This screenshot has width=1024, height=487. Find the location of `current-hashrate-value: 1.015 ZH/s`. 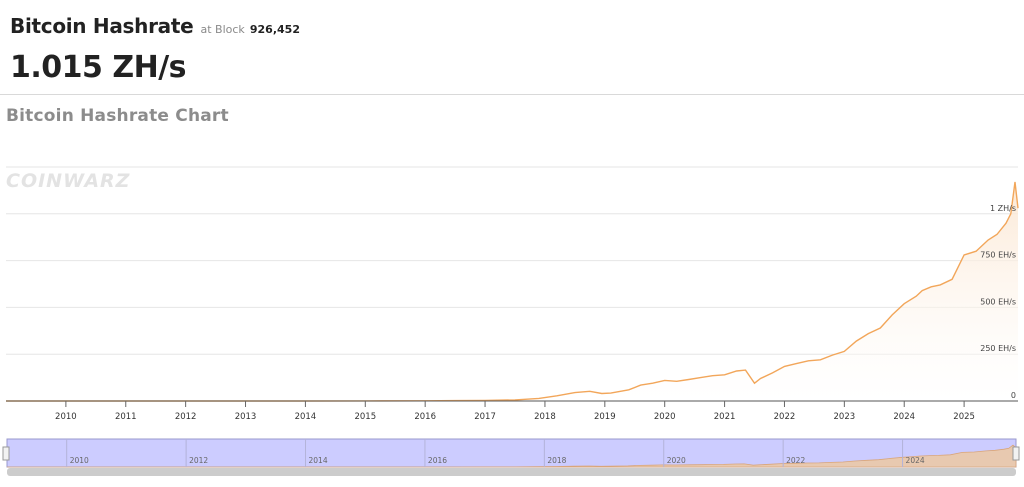

current-hashrate-value: 1.015 ZH/s is located at coordinates (98, 67).